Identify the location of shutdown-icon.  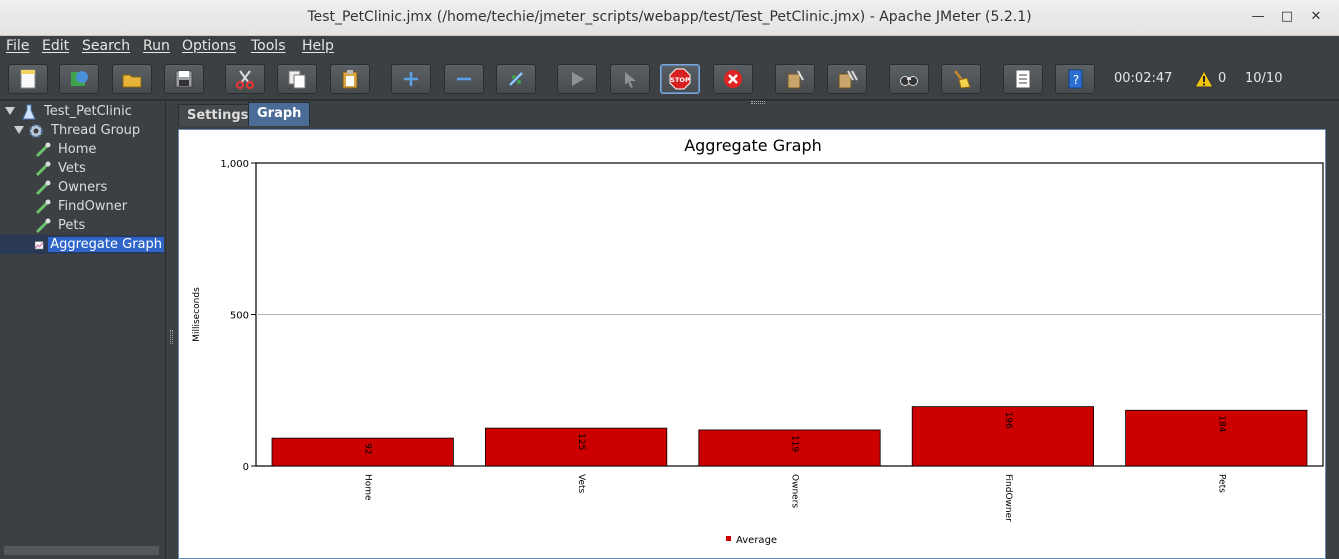
(733, 79).